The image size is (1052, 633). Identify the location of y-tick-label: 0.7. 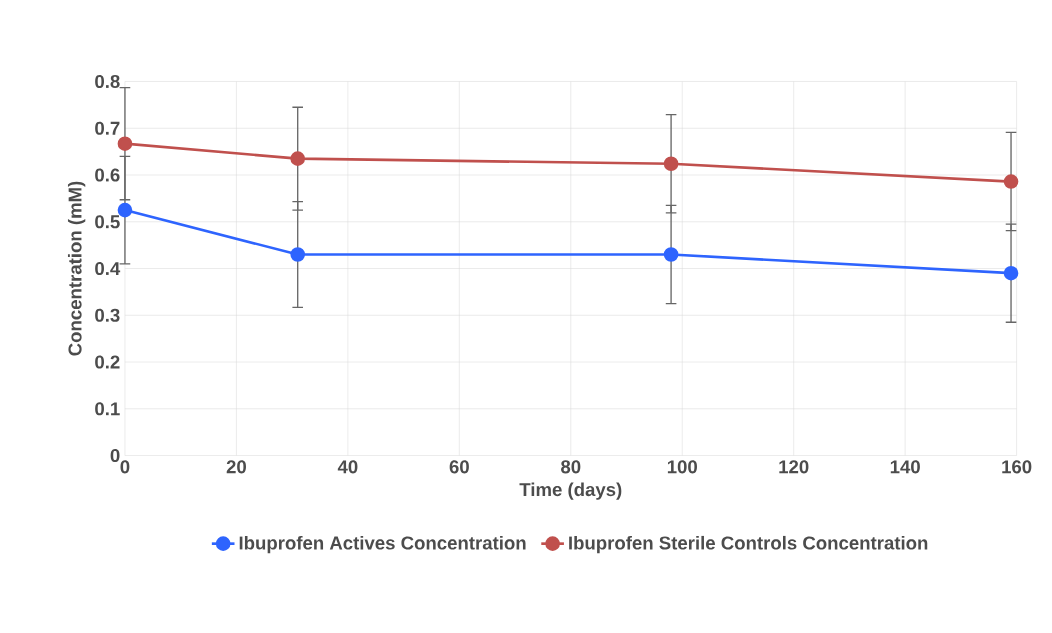
(107, 128).